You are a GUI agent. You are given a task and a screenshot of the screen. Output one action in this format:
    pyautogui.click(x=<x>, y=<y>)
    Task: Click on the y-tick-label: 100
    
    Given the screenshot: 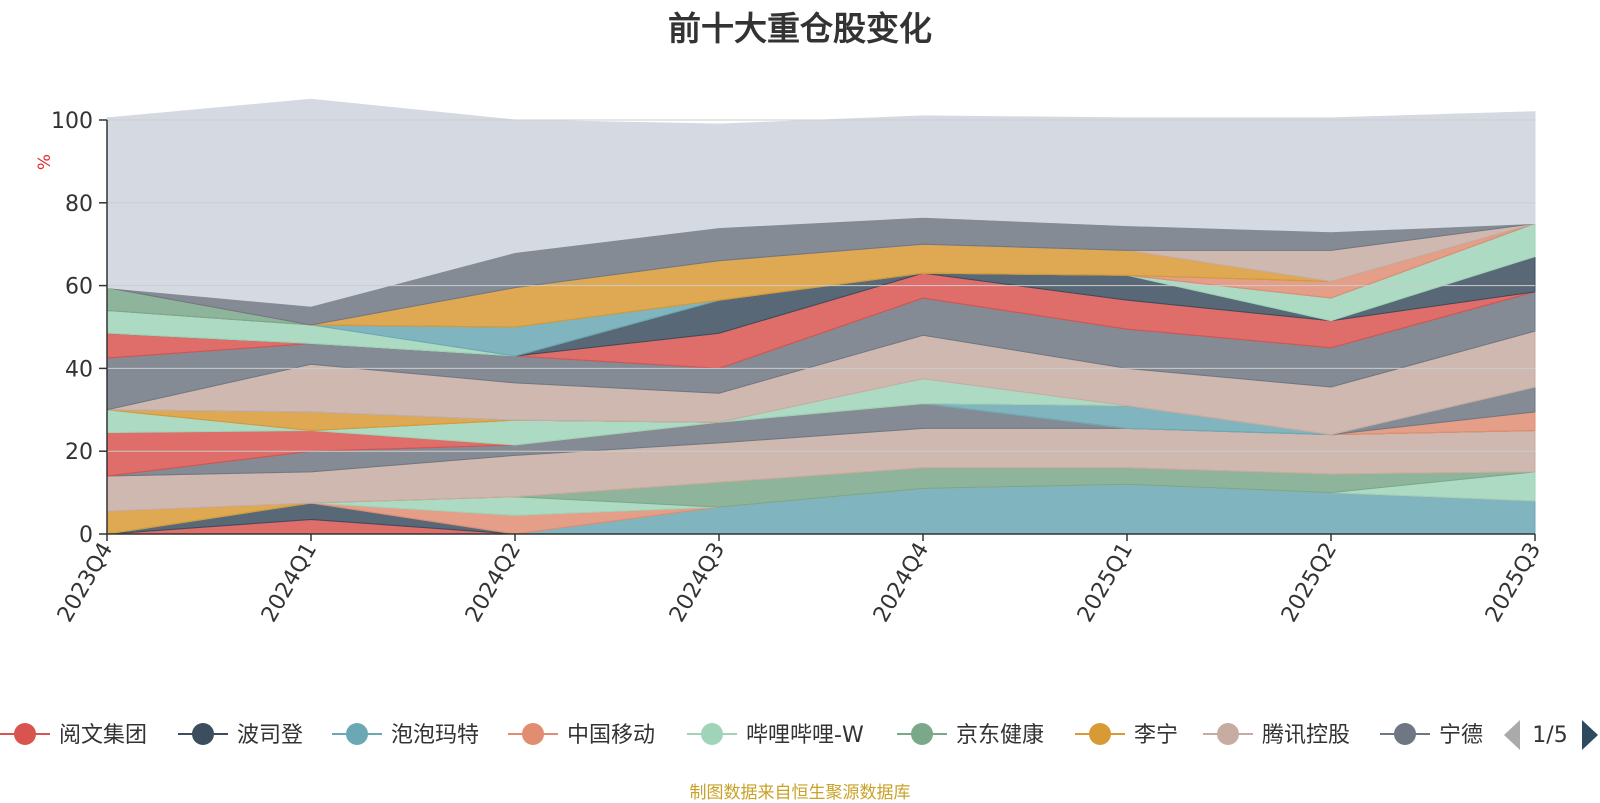 What is the action you would take?
    pyautogui.click(x=72, y=121)
    